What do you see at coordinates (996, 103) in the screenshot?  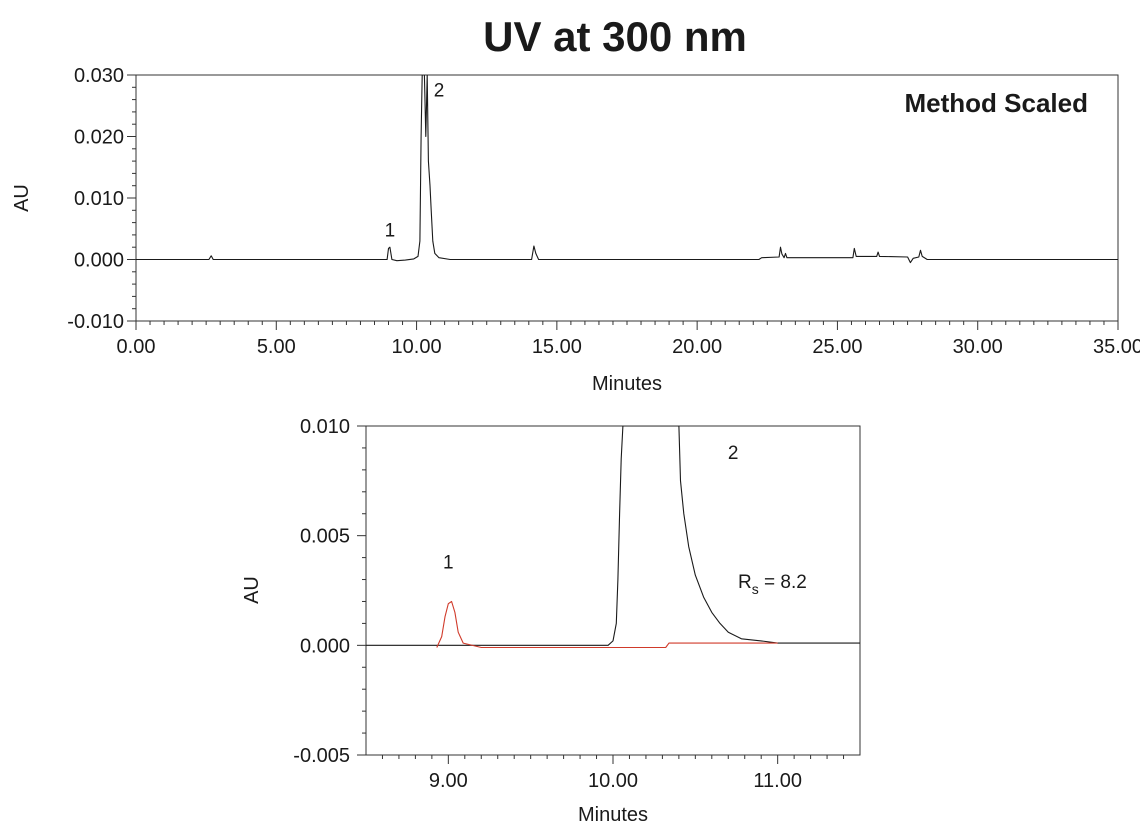 I see `method-scaled-label: Method Scaled` at bounding box center [996, 103].